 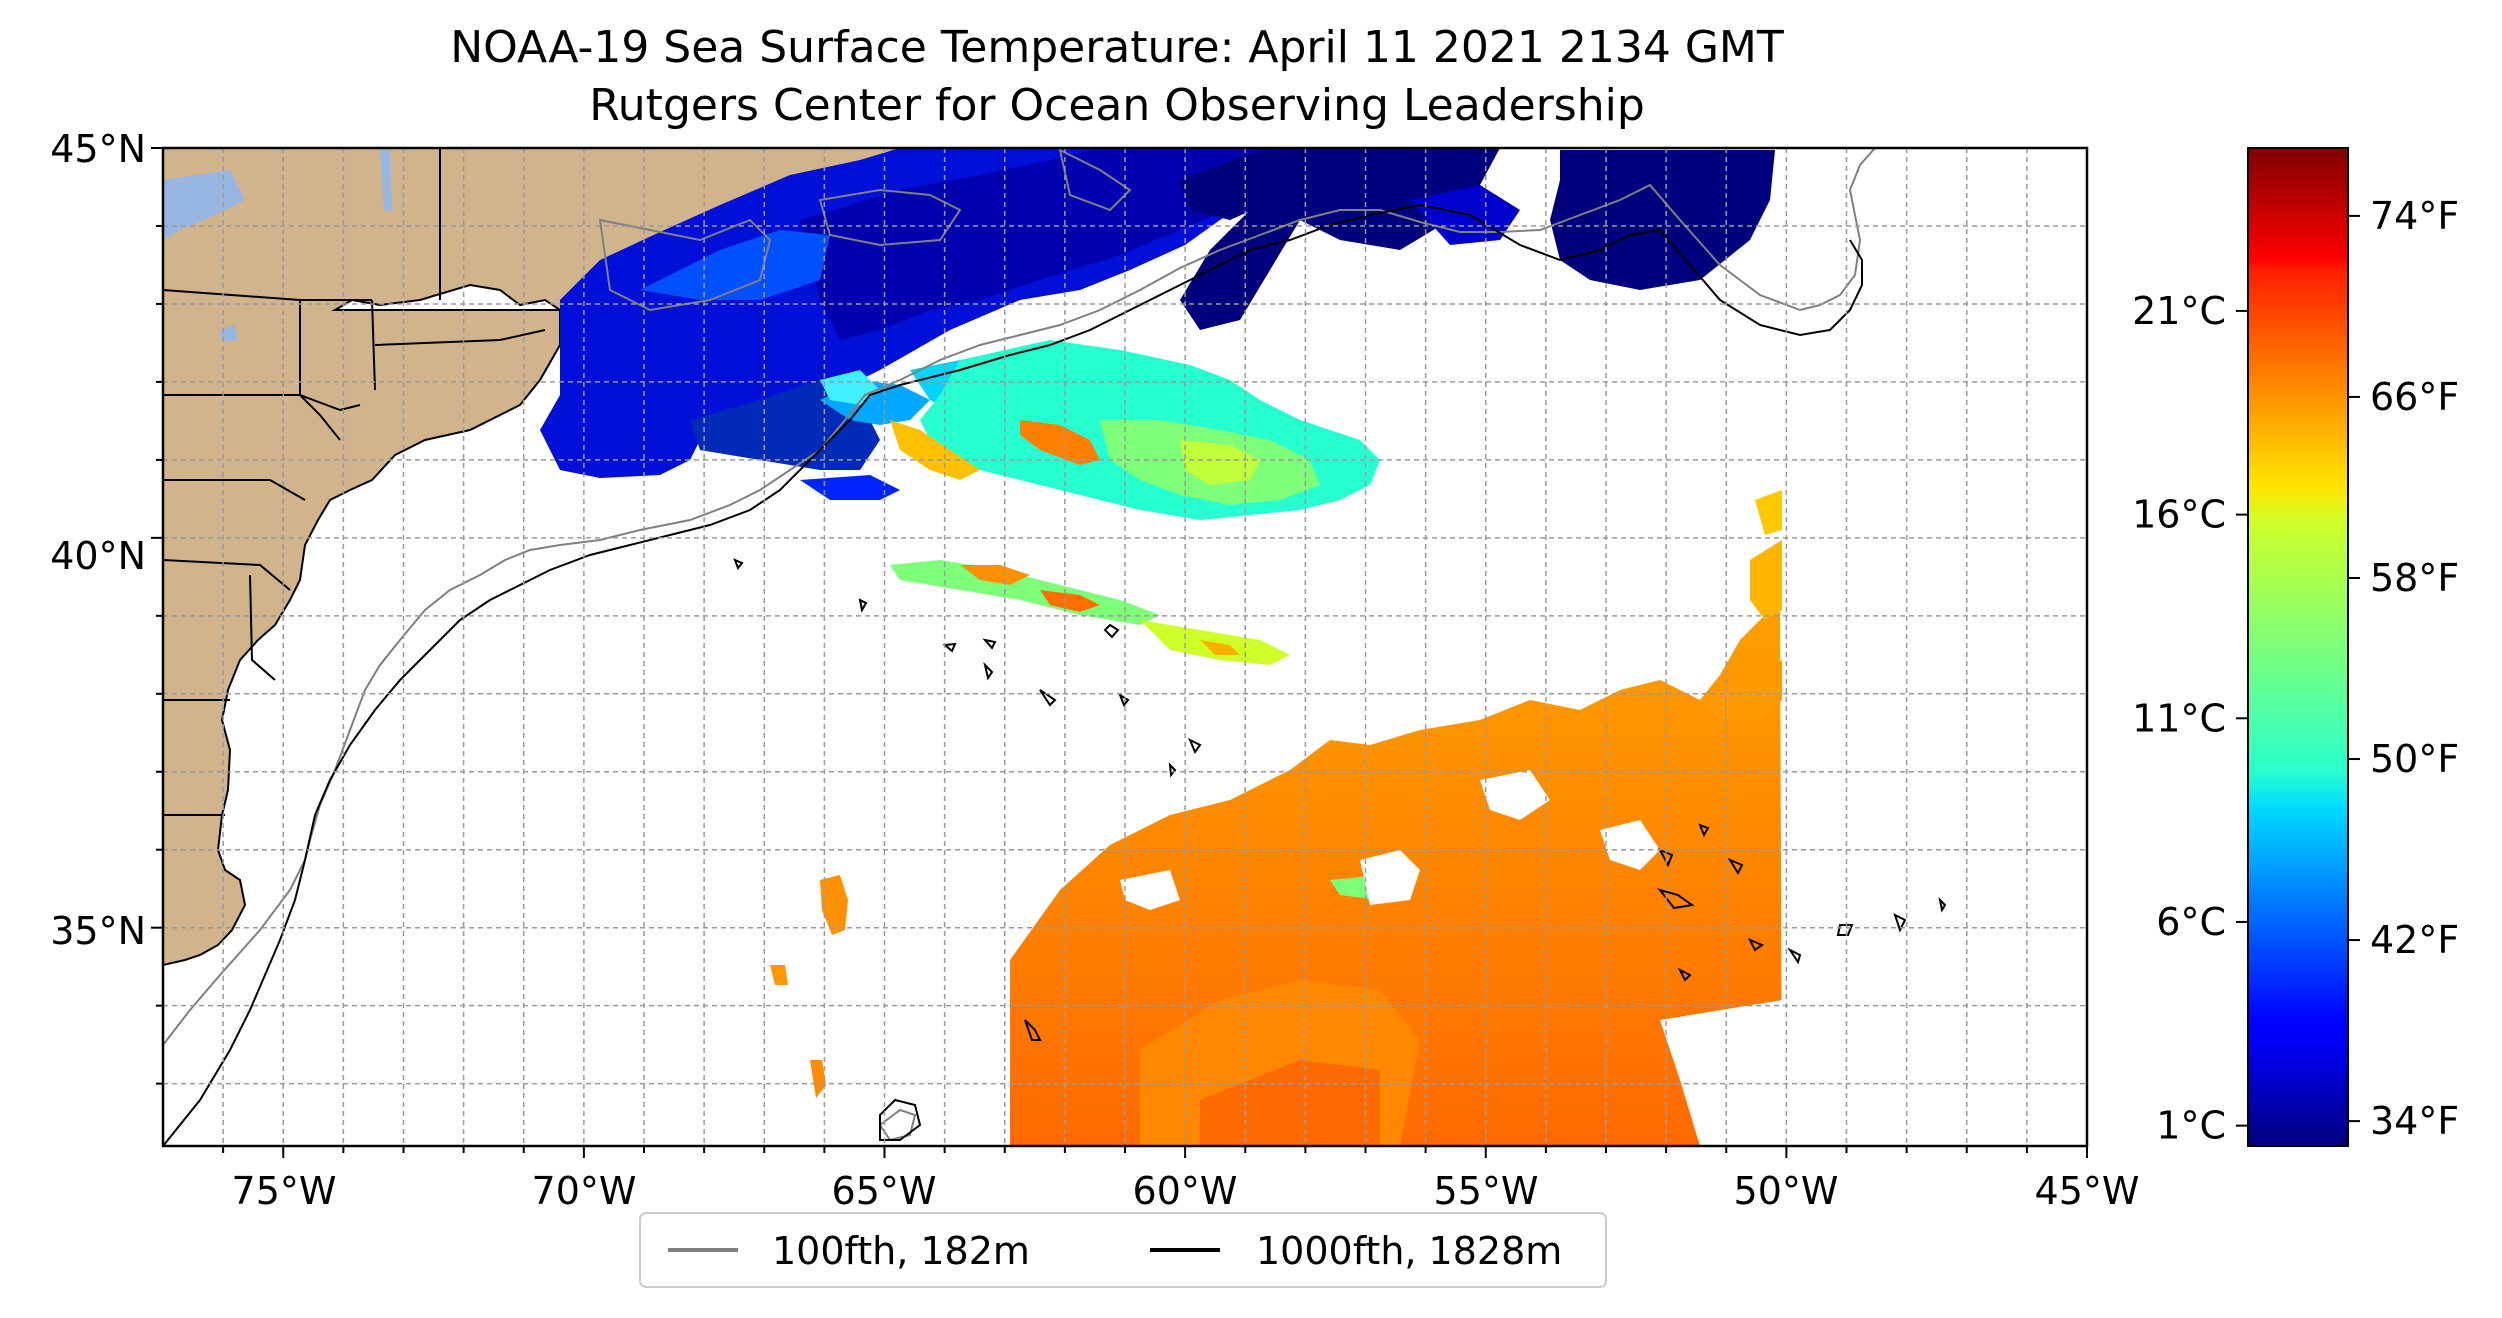 I want to click on colorbar-fahrenheit-label: 74°F, so click(x=2414, y=216).